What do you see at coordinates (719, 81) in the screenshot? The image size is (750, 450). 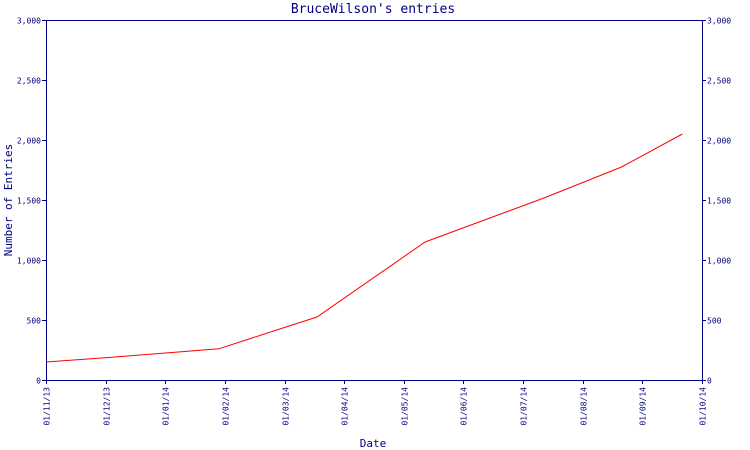 I see `y-tick-label-right: 2,500` at bounding box center [719, 81].